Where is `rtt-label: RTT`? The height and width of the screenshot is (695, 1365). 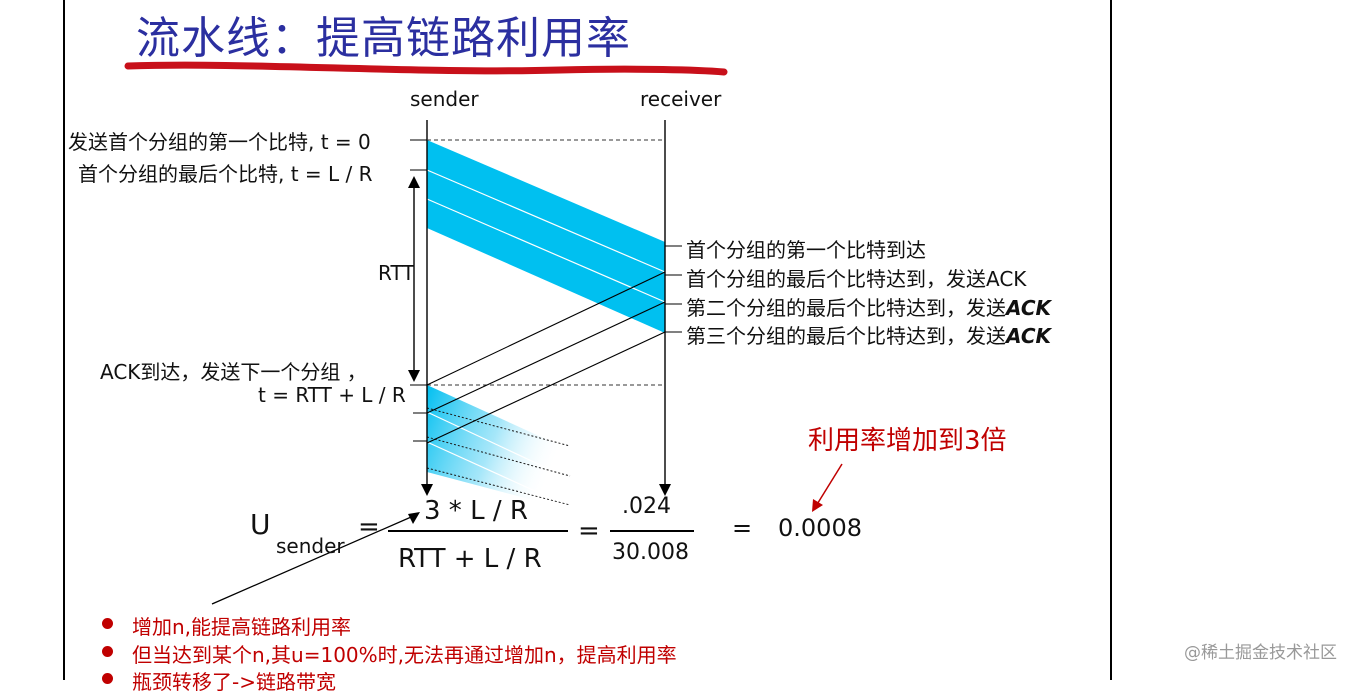
rtt-label: RTT is located at coordinates (396, 273).